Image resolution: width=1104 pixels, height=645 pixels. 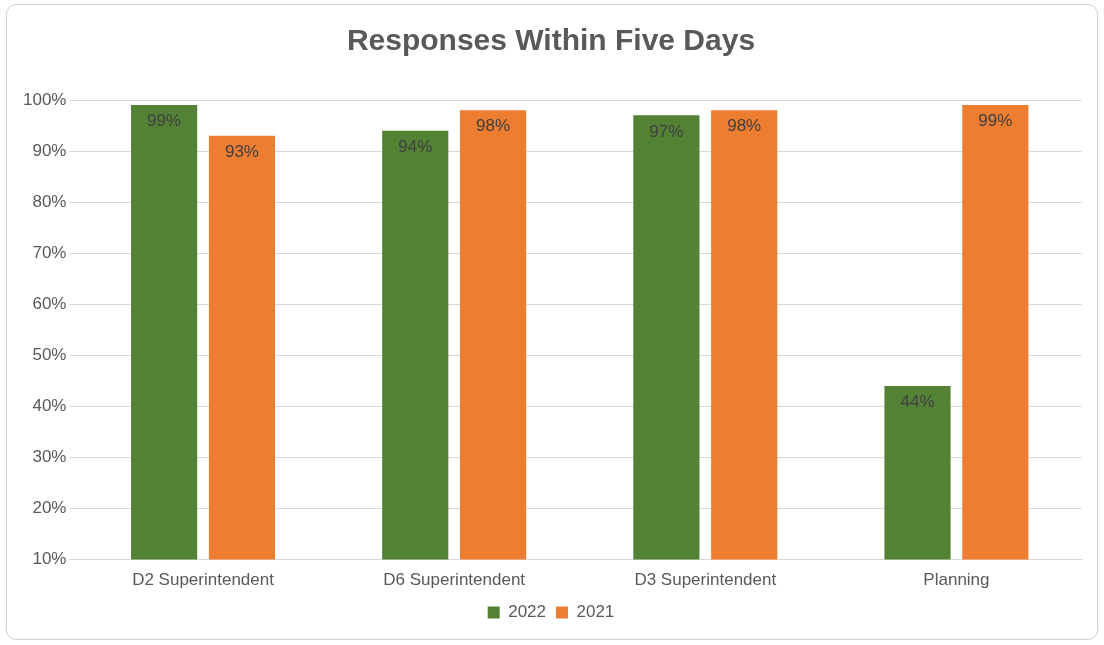 What do you see at coordinates (551, 40) in the screenshot?
I see `chart-title: Responses Within Five Days` at bounding box center [551, 40].